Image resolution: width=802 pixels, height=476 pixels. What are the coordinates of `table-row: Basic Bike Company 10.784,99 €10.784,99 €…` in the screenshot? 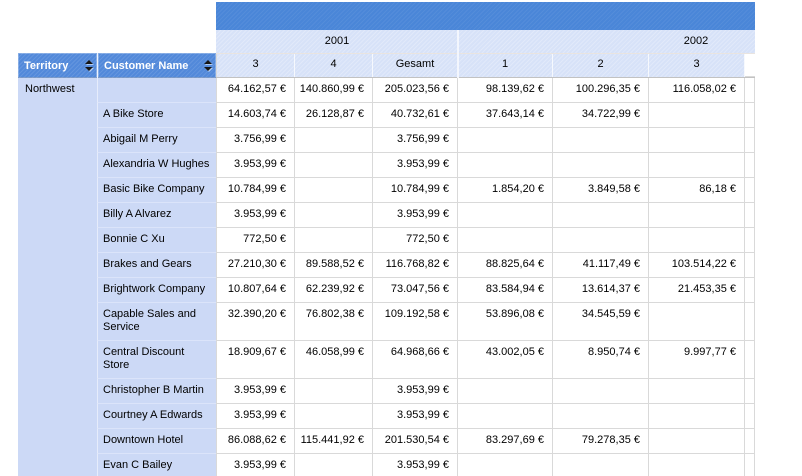 It's located at (386, 190).